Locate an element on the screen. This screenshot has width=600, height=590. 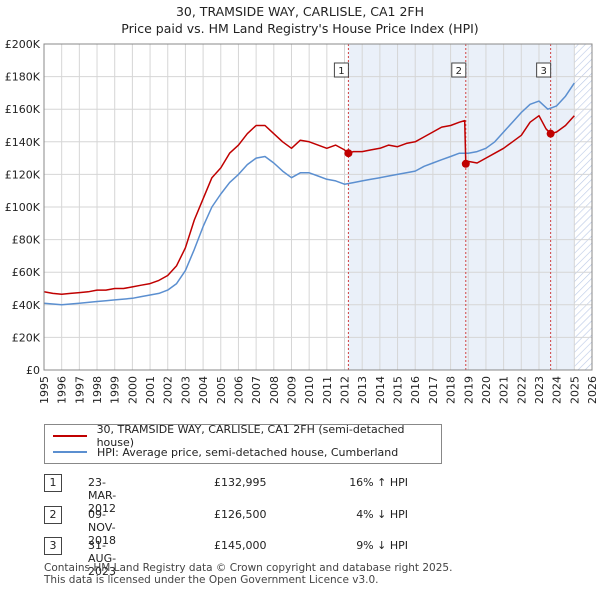
x-tick-label: 2015 is located at coordinates (398, 390).